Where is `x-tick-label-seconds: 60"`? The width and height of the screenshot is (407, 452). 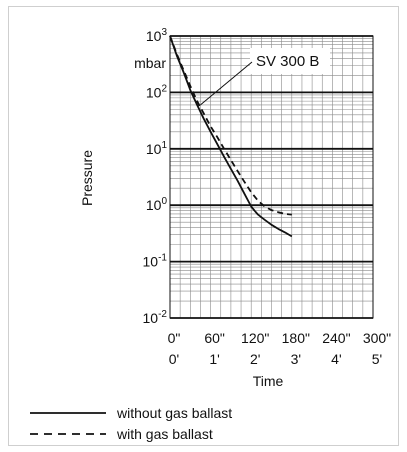
x-tick-label-seconds: 60" is located at coordinates (214, 338).